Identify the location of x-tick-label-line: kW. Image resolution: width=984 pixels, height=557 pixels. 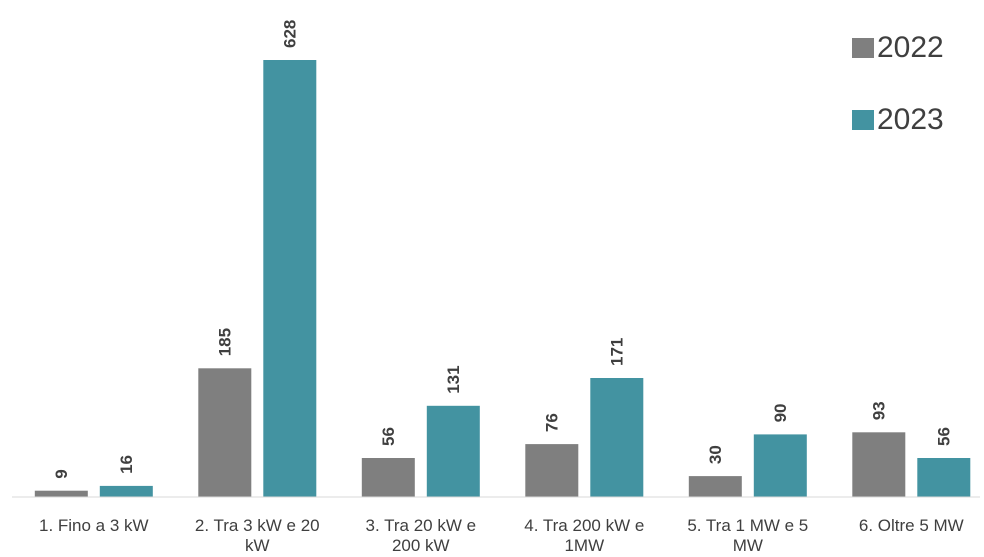
(257, 545).